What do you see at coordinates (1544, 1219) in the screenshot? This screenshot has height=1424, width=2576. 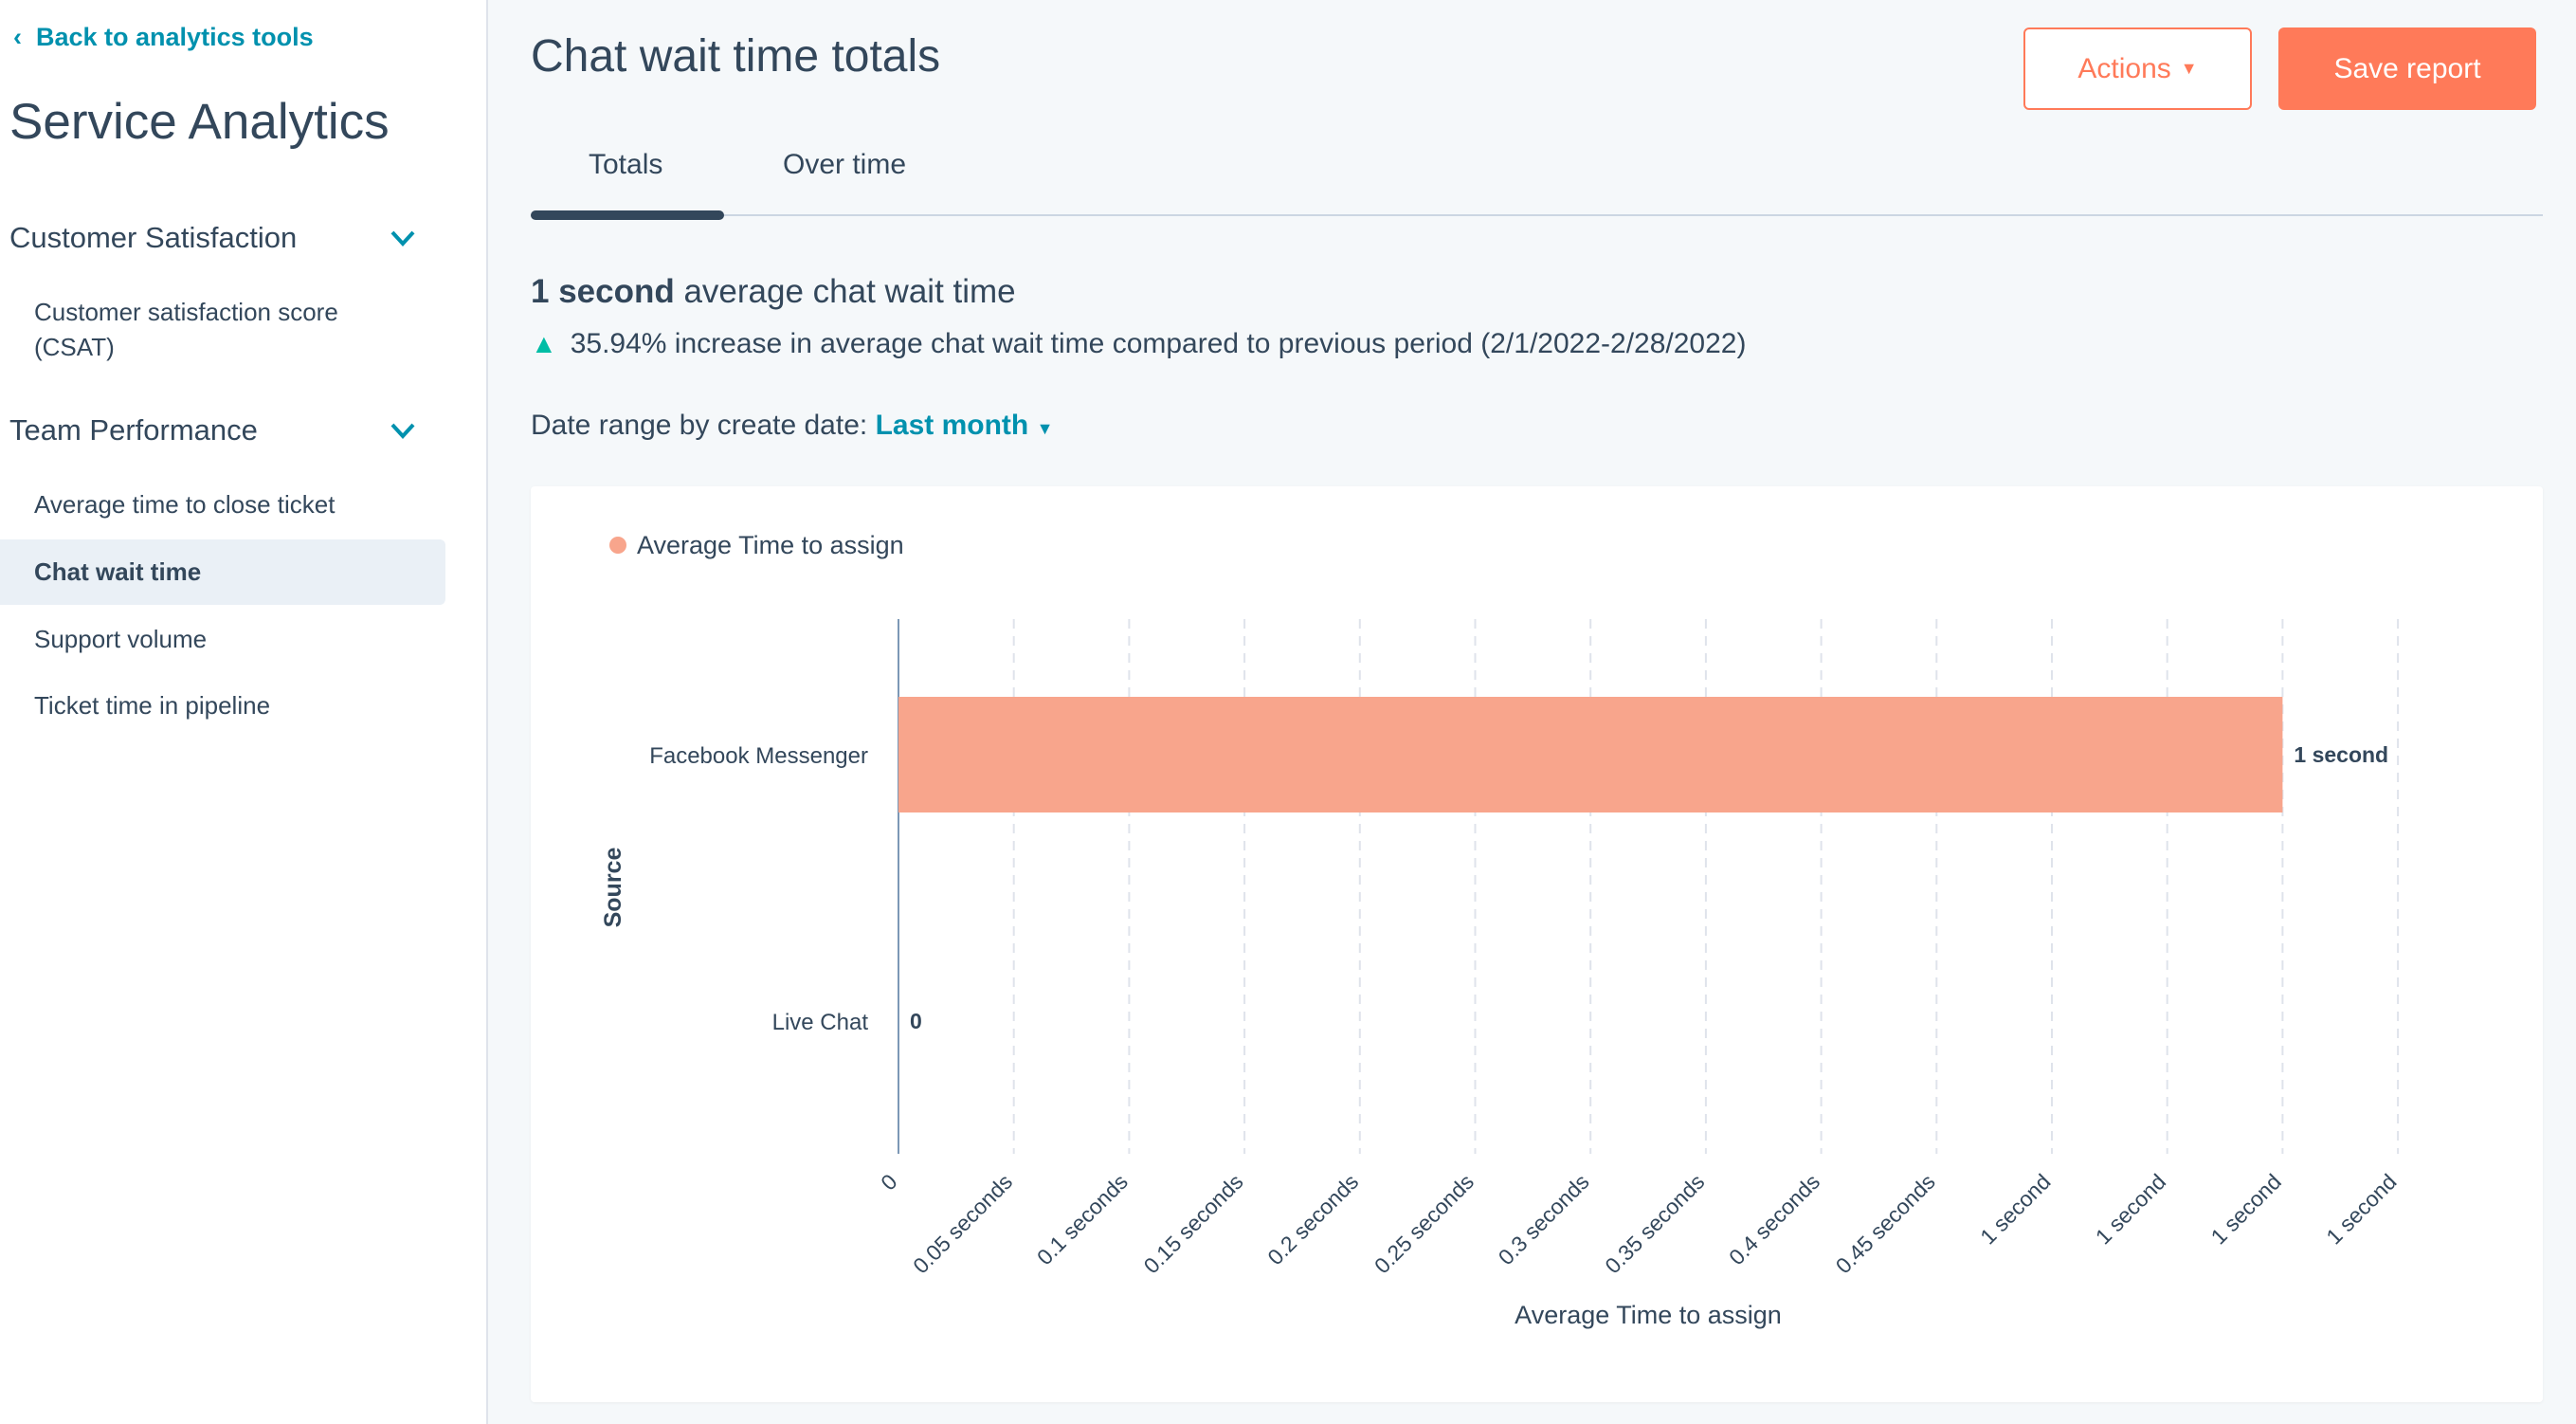 I see `x-tick-label: 0.3 seconds` at bounding box center [1544, 1219].